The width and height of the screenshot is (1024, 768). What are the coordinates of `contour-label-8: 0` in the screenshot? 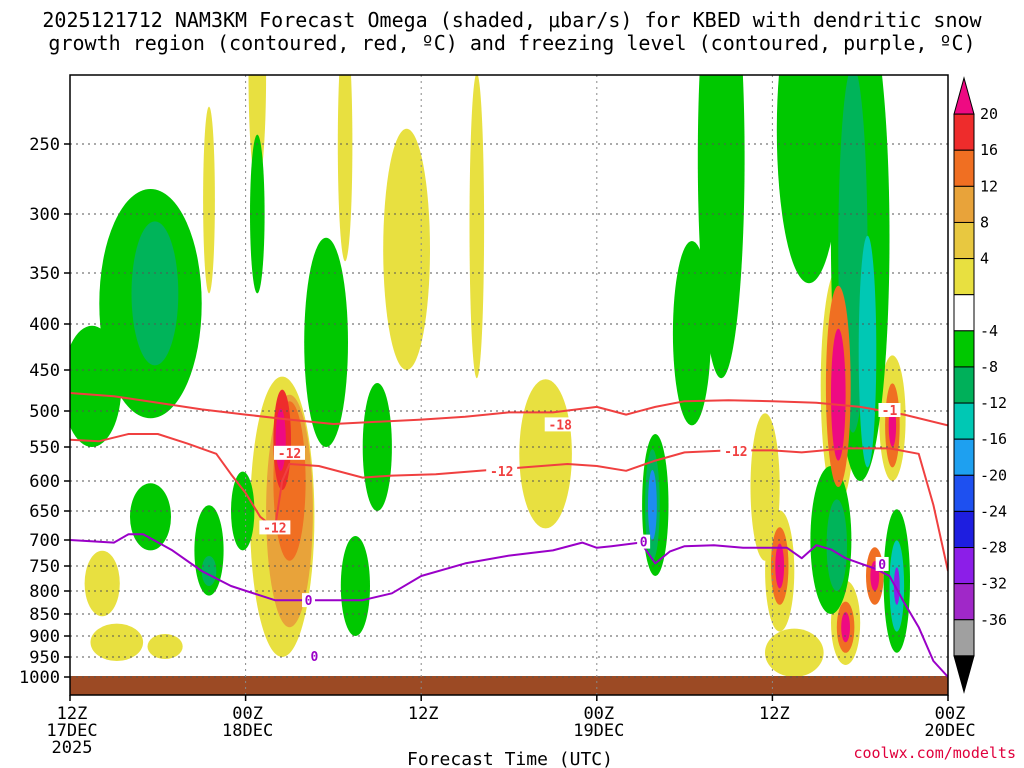 It's located at (644, 543).